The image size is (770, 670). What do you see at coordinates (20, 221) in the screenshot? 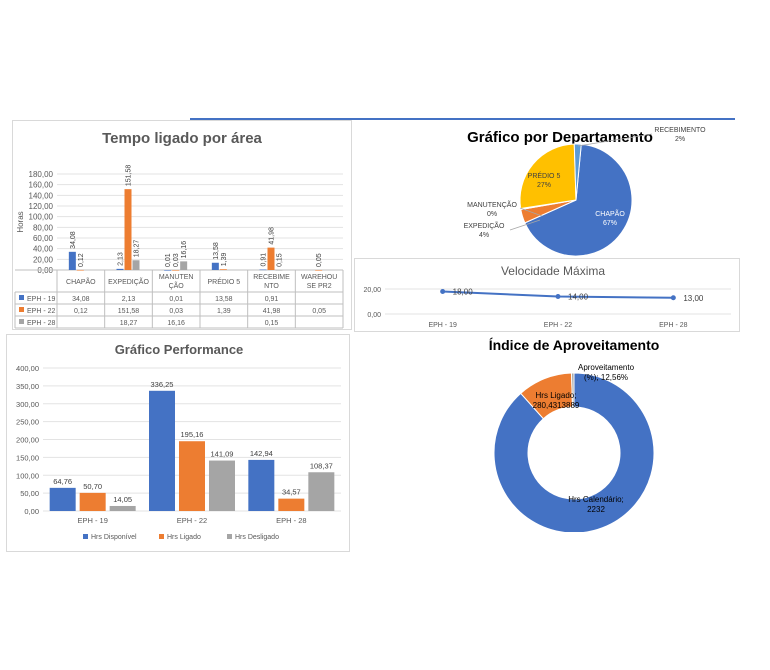
I see `y-axis-label: Horas` at bounding box center [20, 221].